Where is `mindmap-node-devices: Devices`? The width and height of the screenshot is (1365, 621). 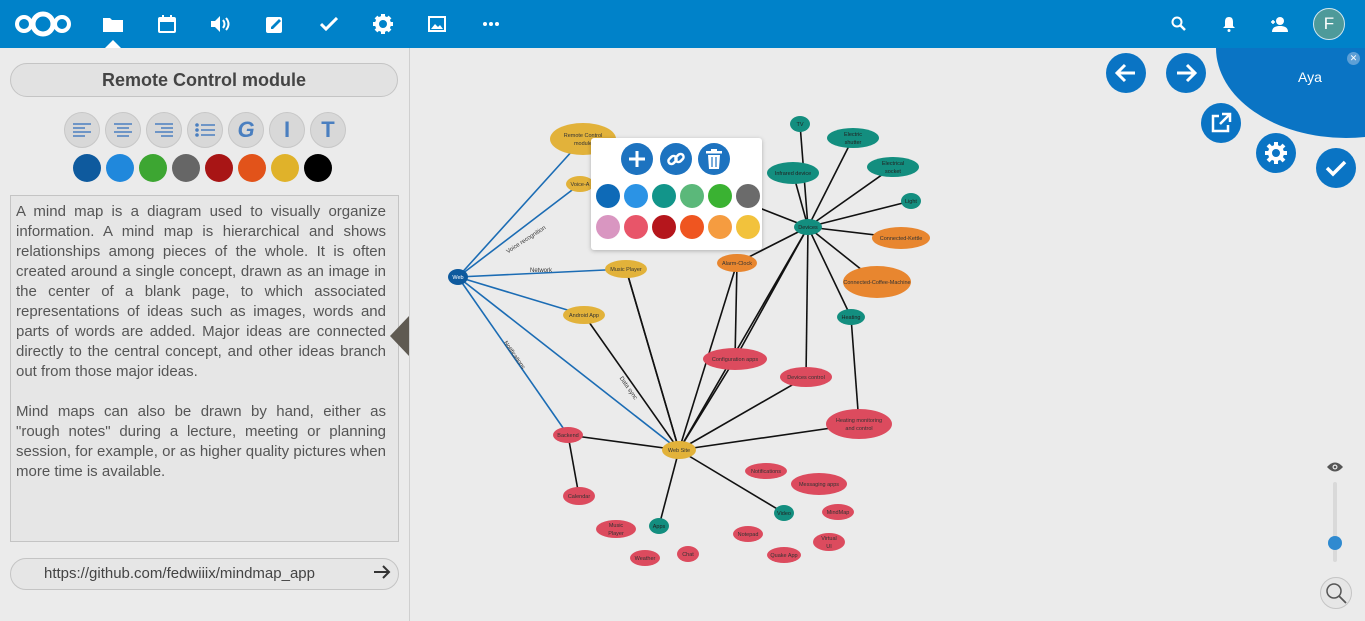 mindmap-node-devices: Devices is located at coordinates (808, 227).